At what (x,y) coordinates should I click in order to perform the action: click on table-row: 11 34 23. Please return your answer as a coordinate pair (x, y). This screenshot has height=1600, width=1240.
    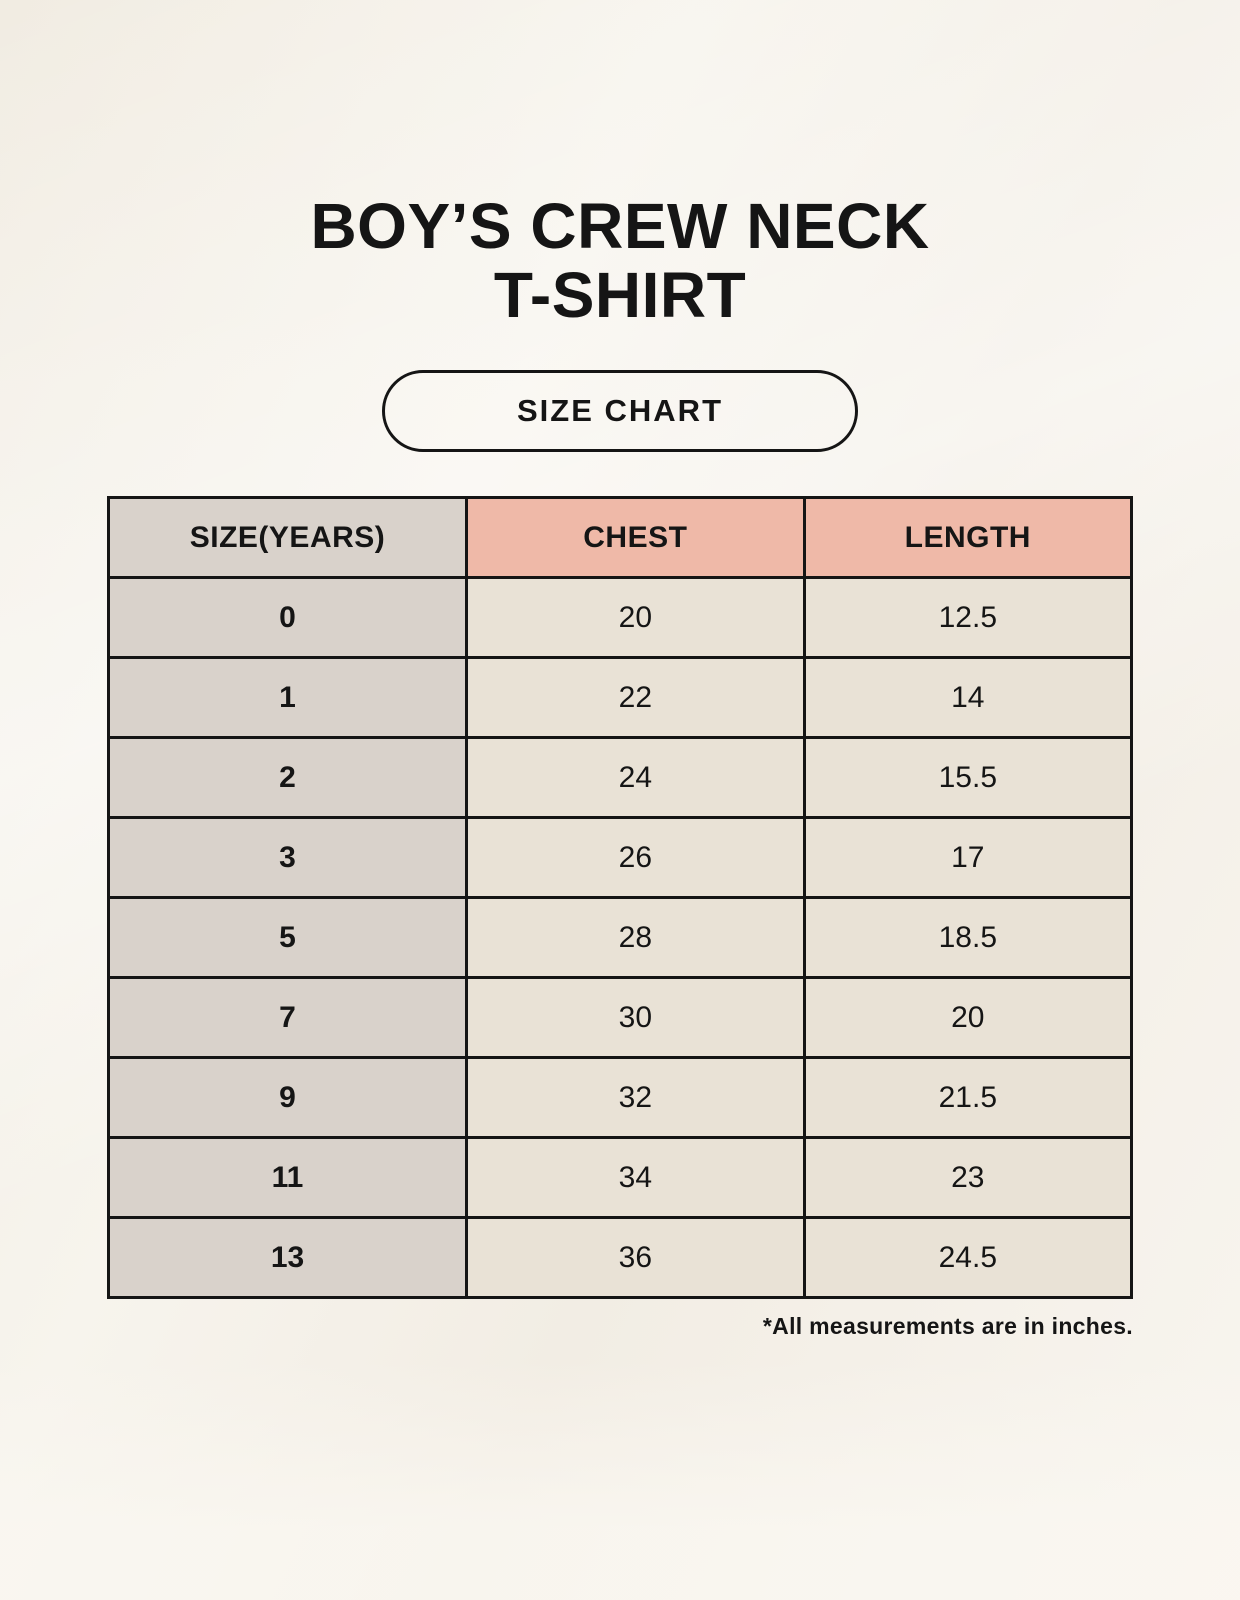
    Looking at the image, I should click on (620, 1178).